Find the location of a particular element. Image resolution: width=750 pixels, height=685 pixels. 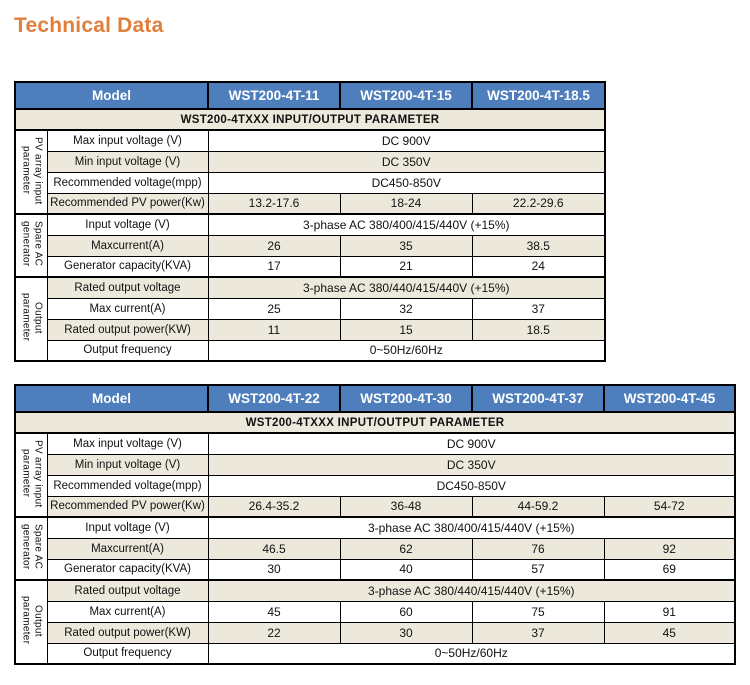

table-row: Max current(A) 45 60 75 91 is located at coordinates (375, 611).